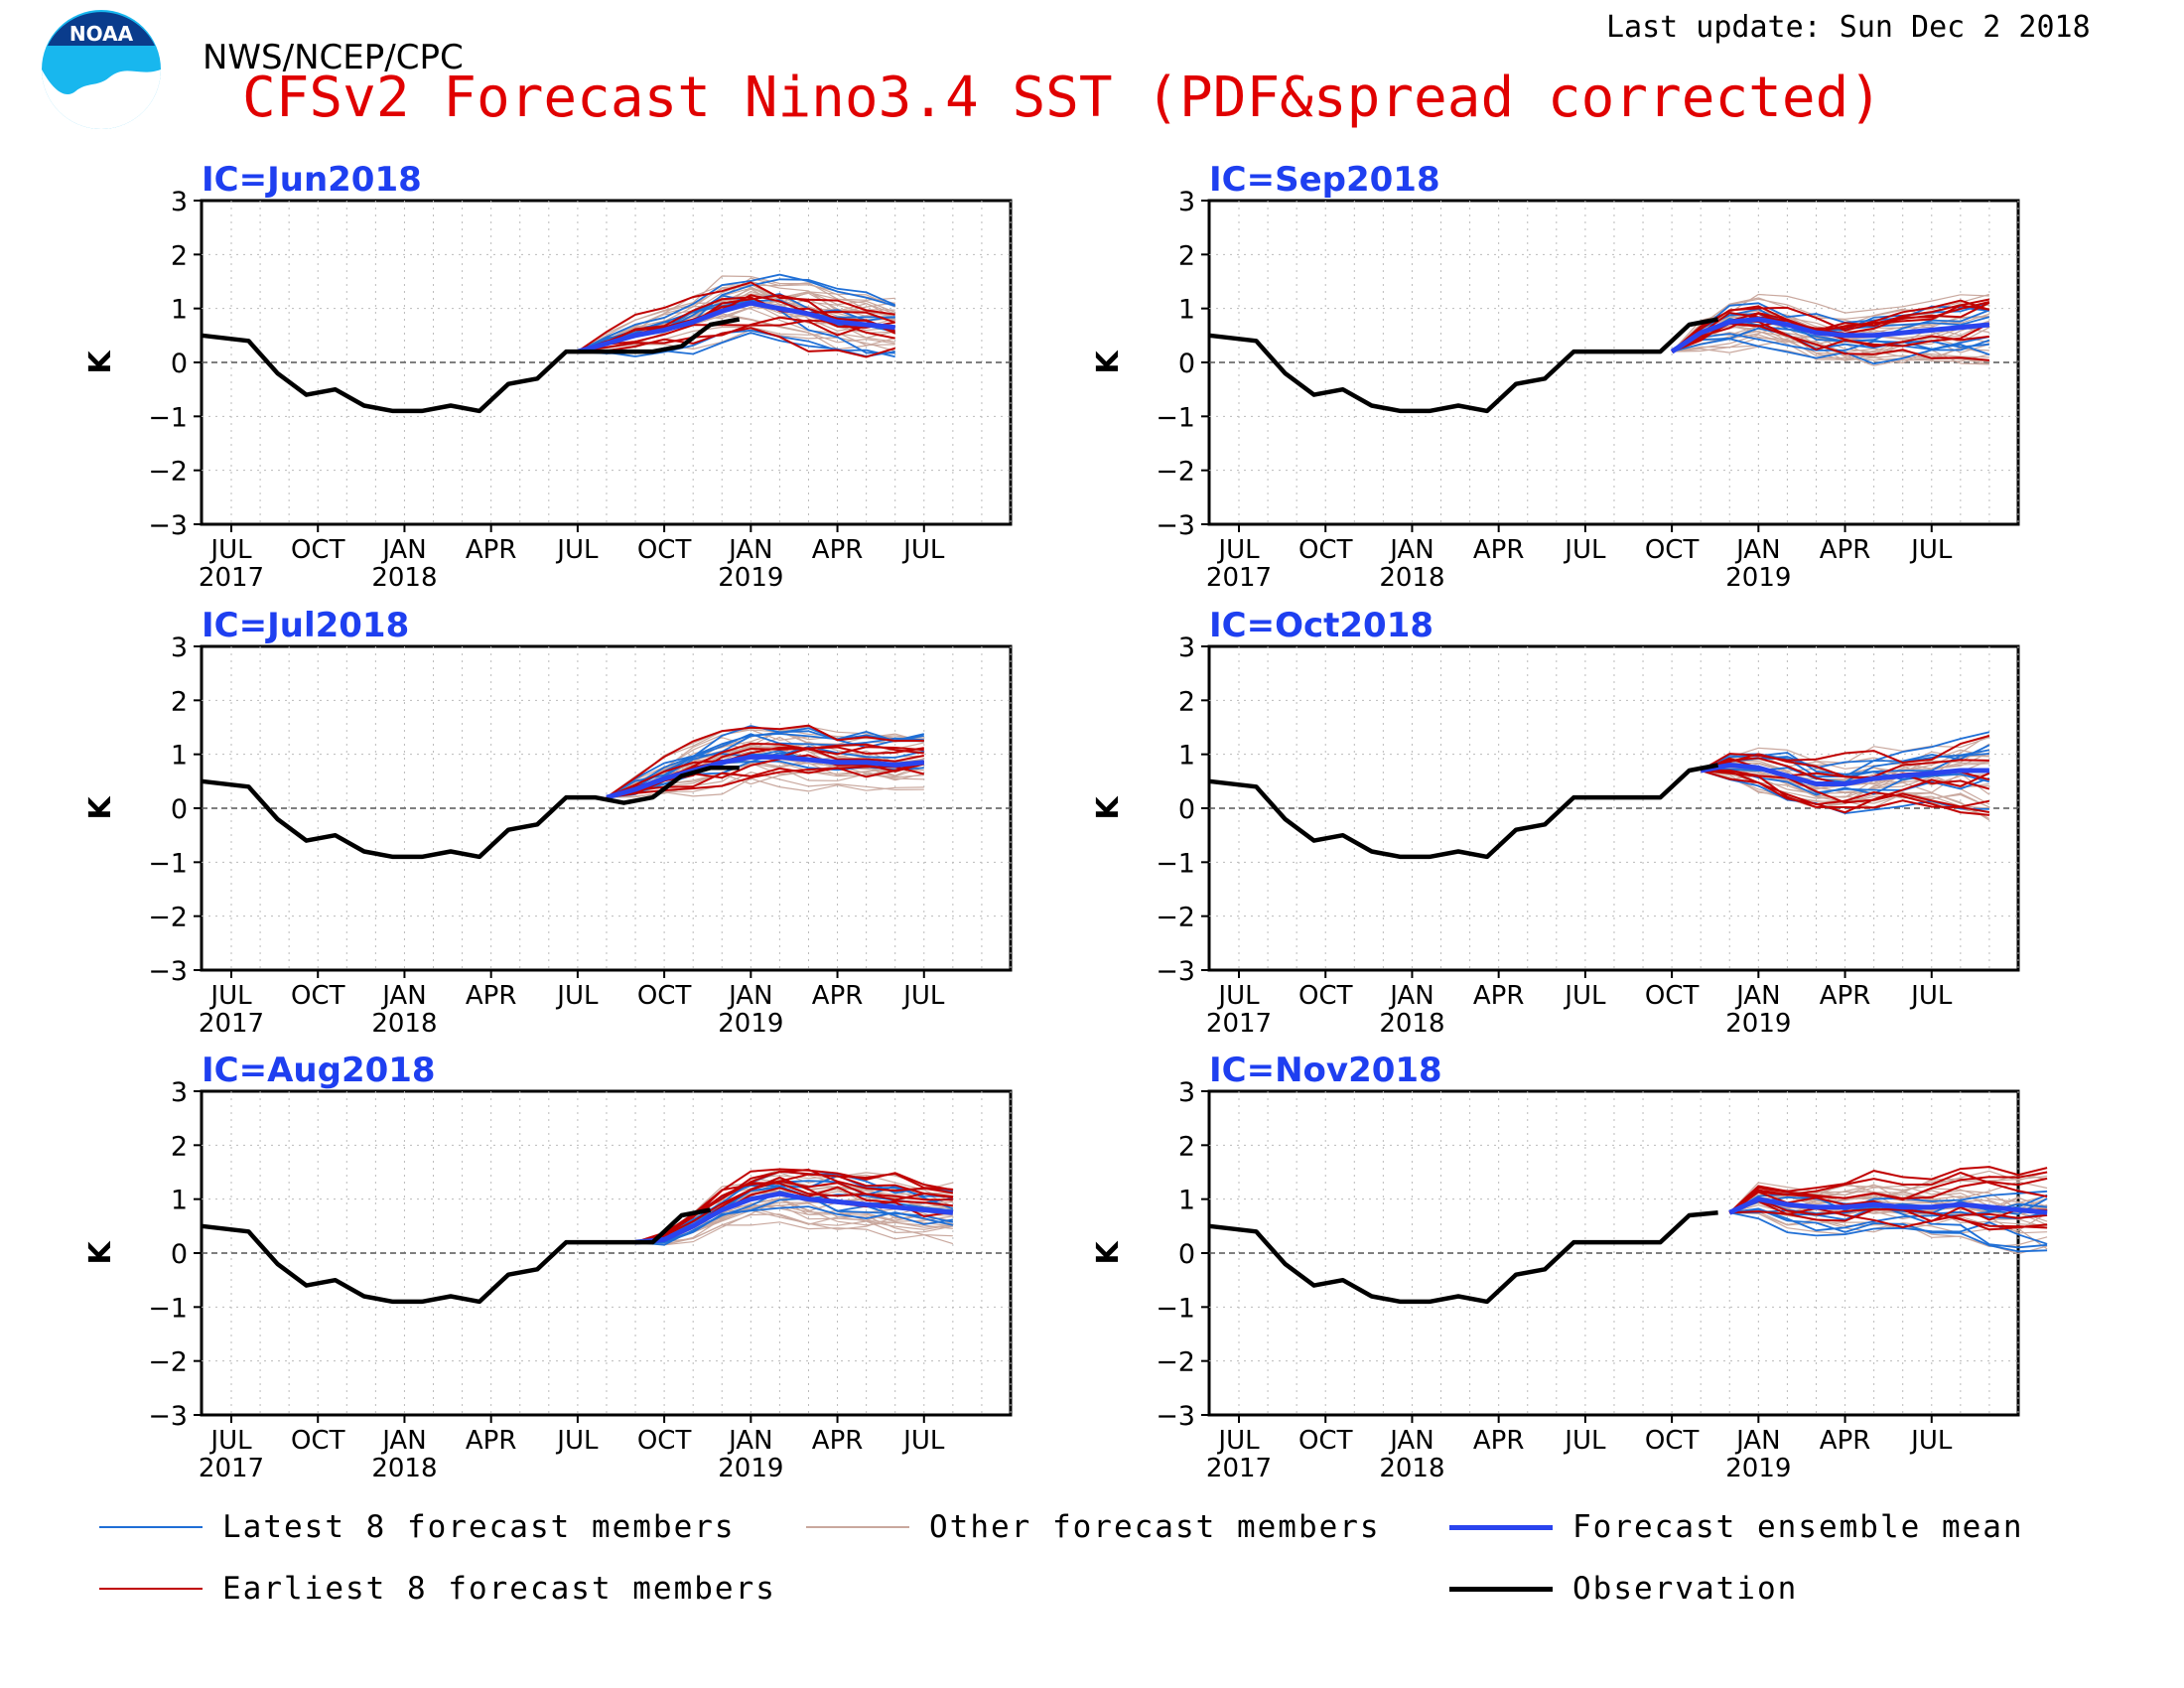 This screenshot has height=1688, width=2184. I want to click on svg-text: NOAA, so click(101, 34).